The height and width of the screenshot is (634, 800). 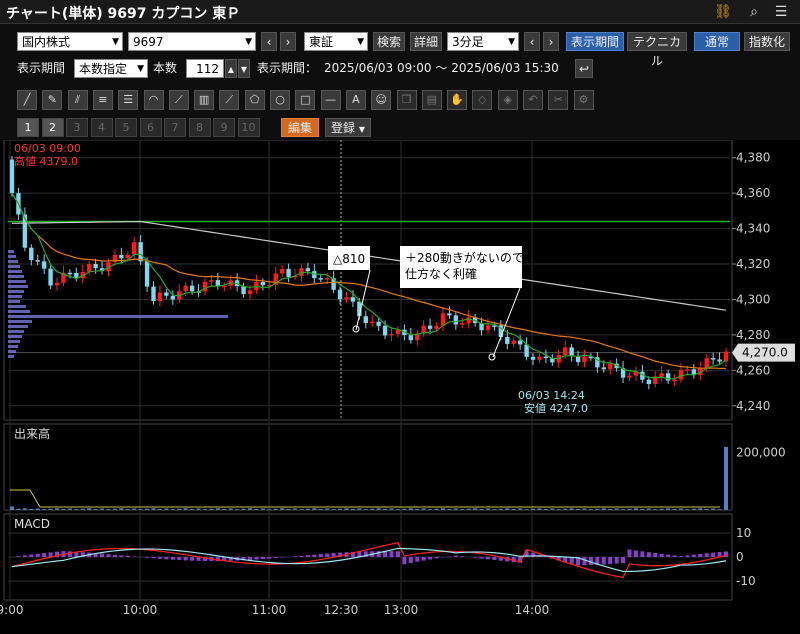 I want to click on macd-pane-border, so click(x=368, y=557).